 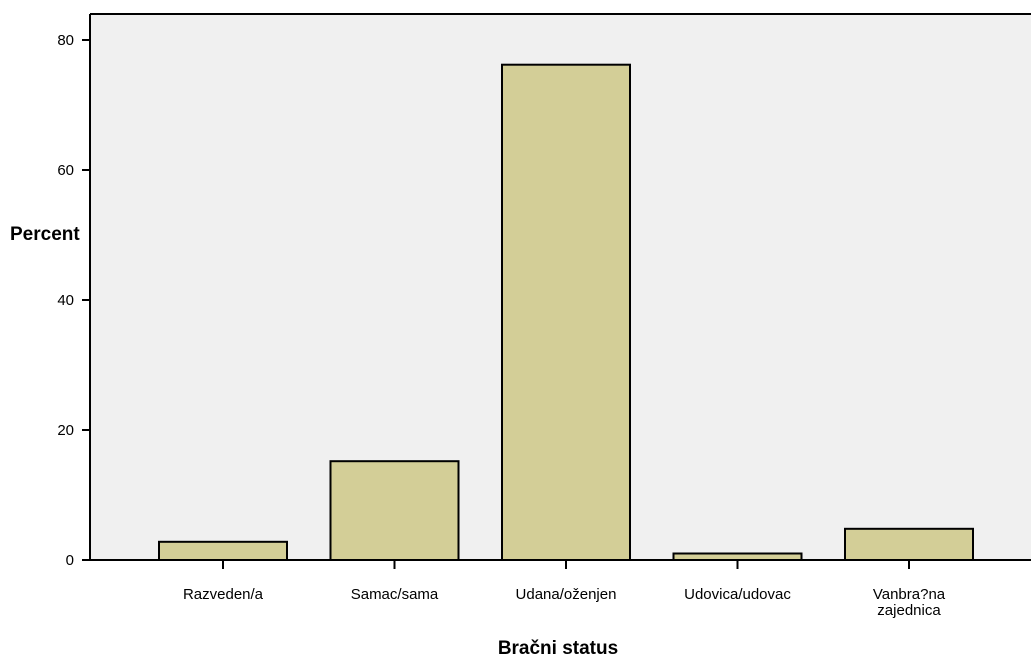 What do you see at coordinates (65, 170) in the screenshot?
I see `y-tick-label-60: 60` at bounding box center [65, 170].